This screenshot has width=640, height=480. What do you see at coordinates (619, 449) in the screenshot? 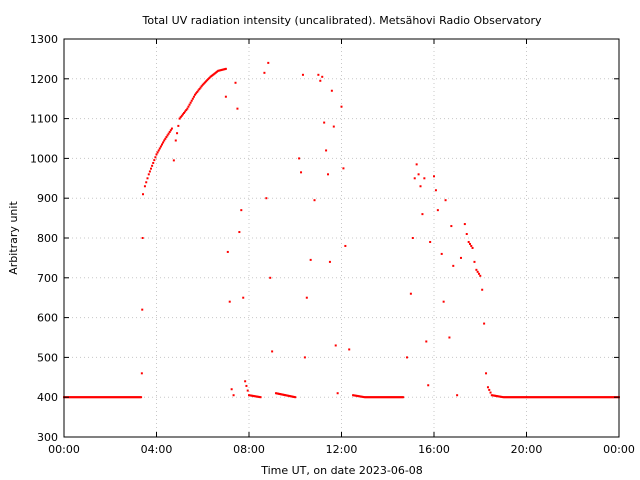
I see `x-tick-label: 00:00` at bounding box center [619, 449].